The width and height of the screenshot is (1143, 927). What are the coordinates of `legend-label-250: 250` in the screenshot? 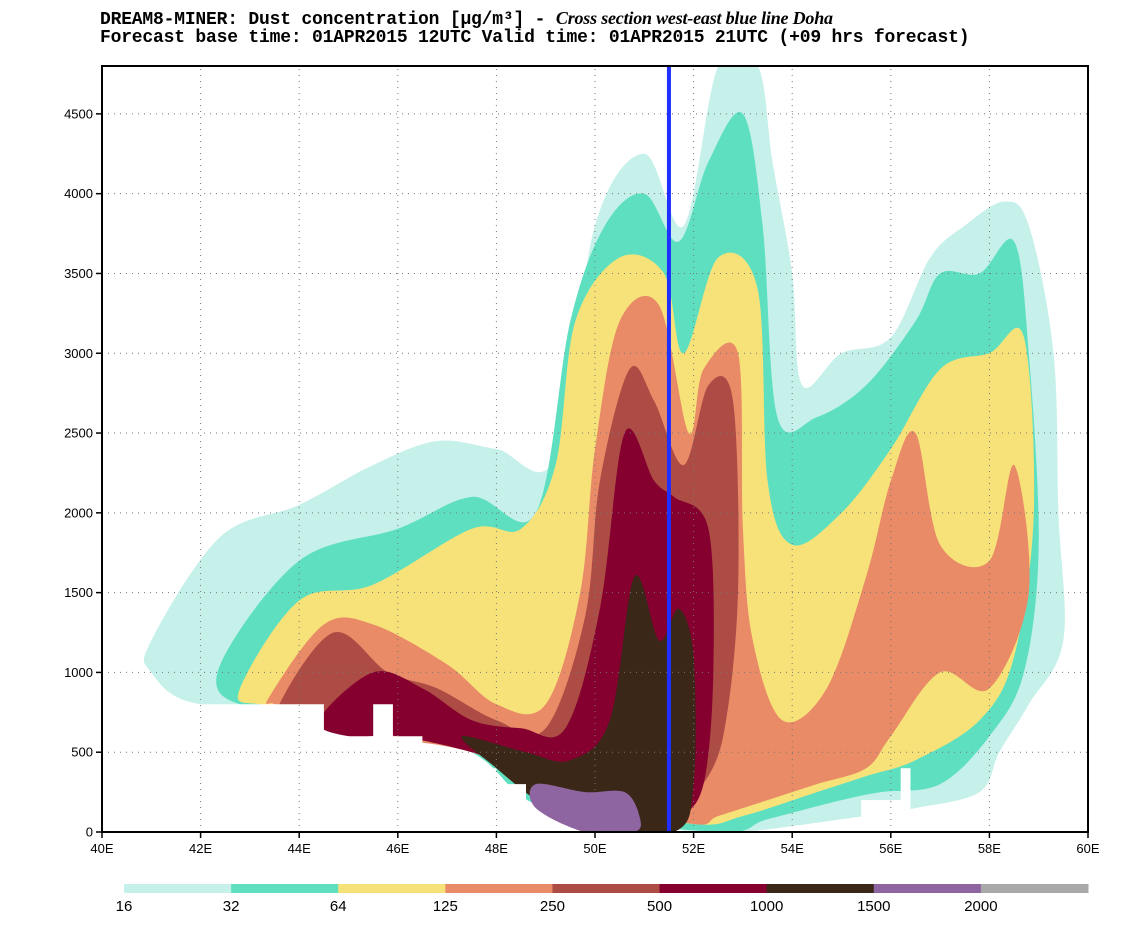 It's located at (552, 906).